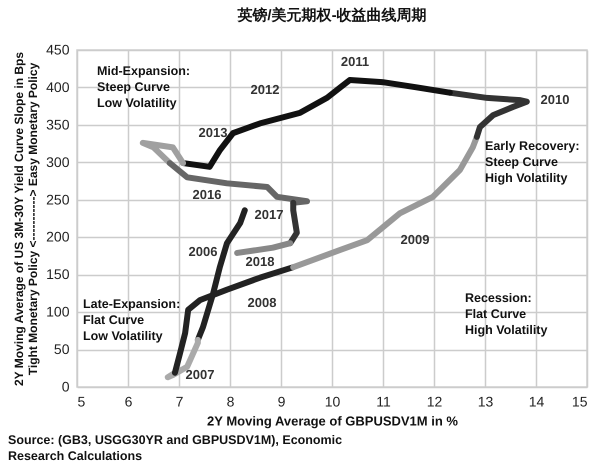 The height and width of the screenshot is (469, 600). What do you see at coordinates (331, 15) in the screenshot?
I see `chart-title: 英镑/美元期权-收益曲线周期` at bounding box center [331, 15].